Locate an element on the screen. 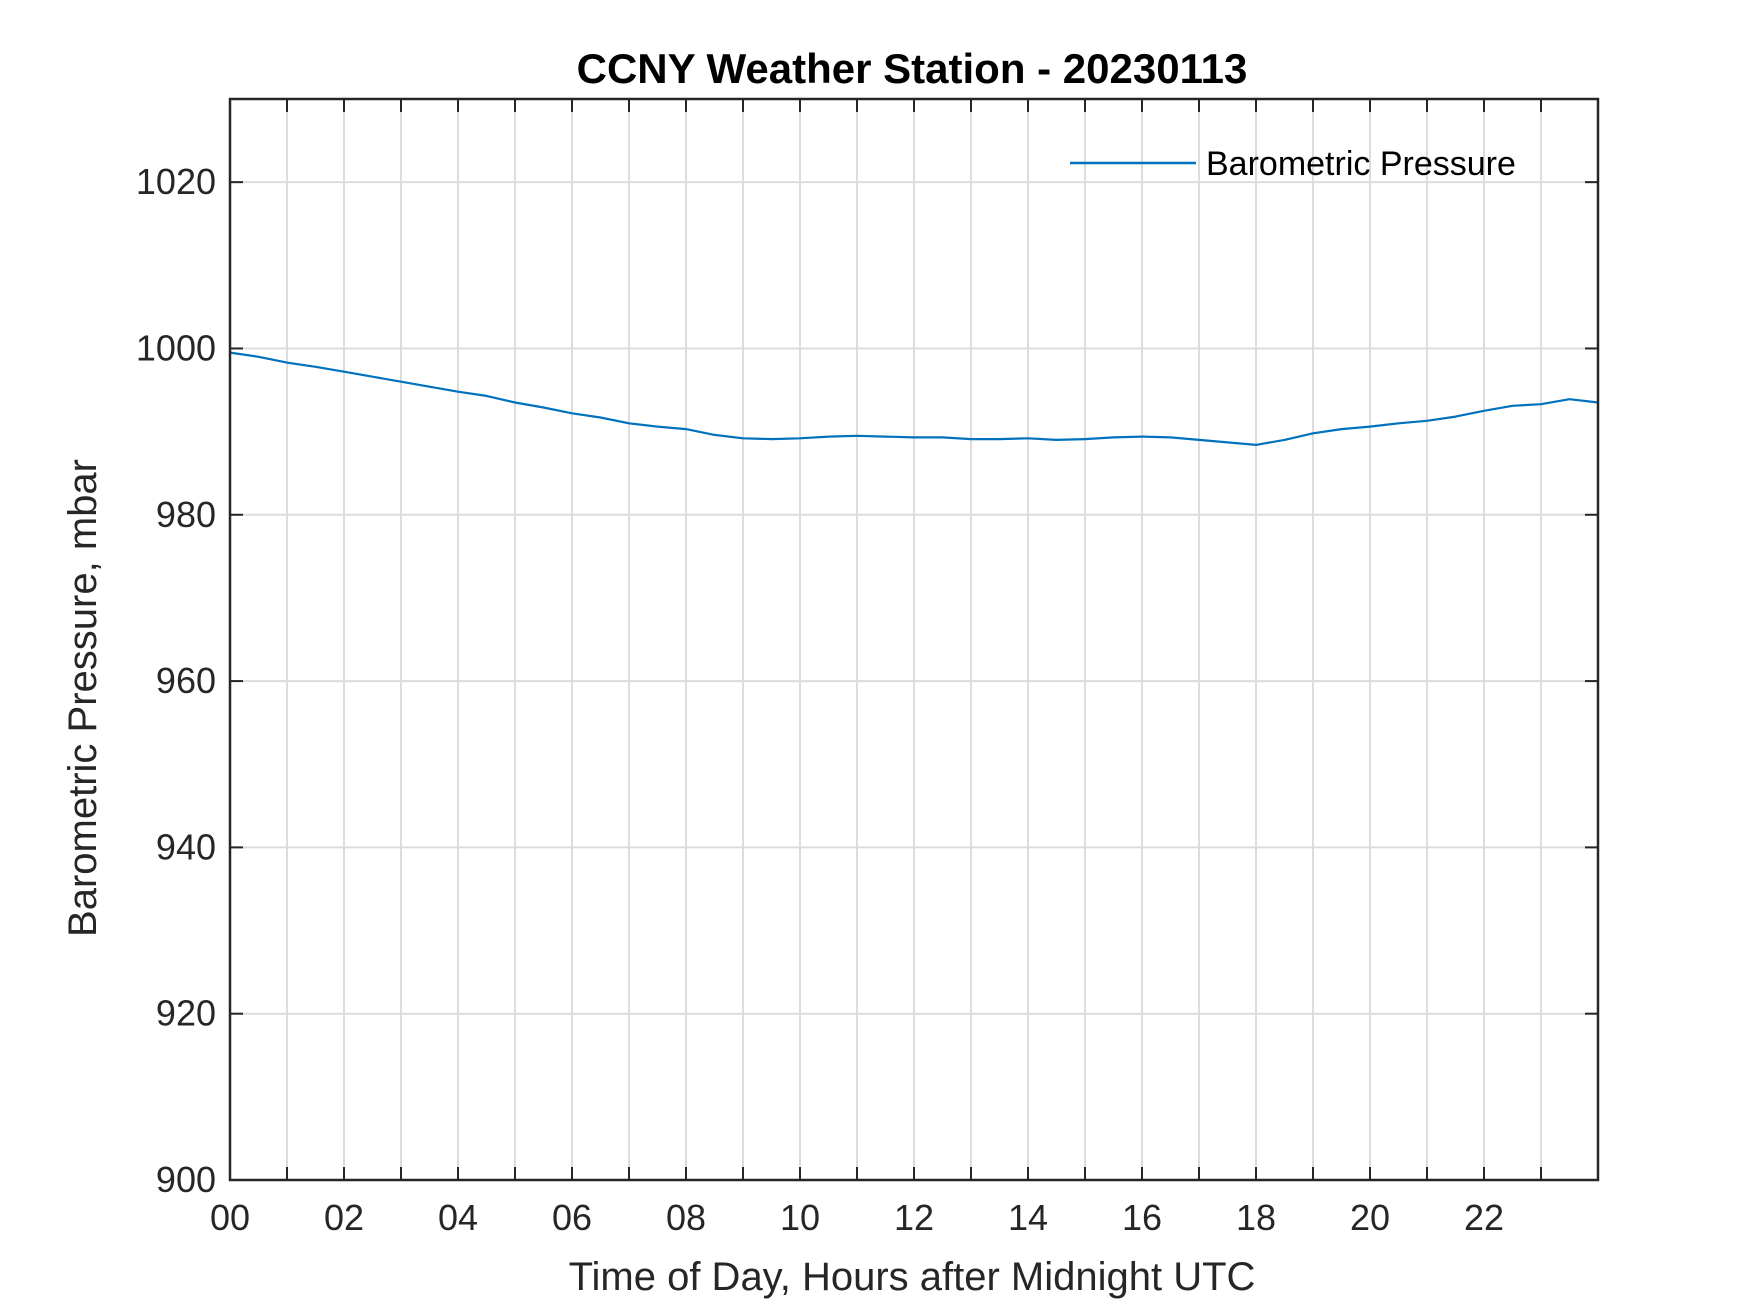 This screenshot has height=1313, width=1750. x-tick-label: 06 is located at coordinates (572, 1217).